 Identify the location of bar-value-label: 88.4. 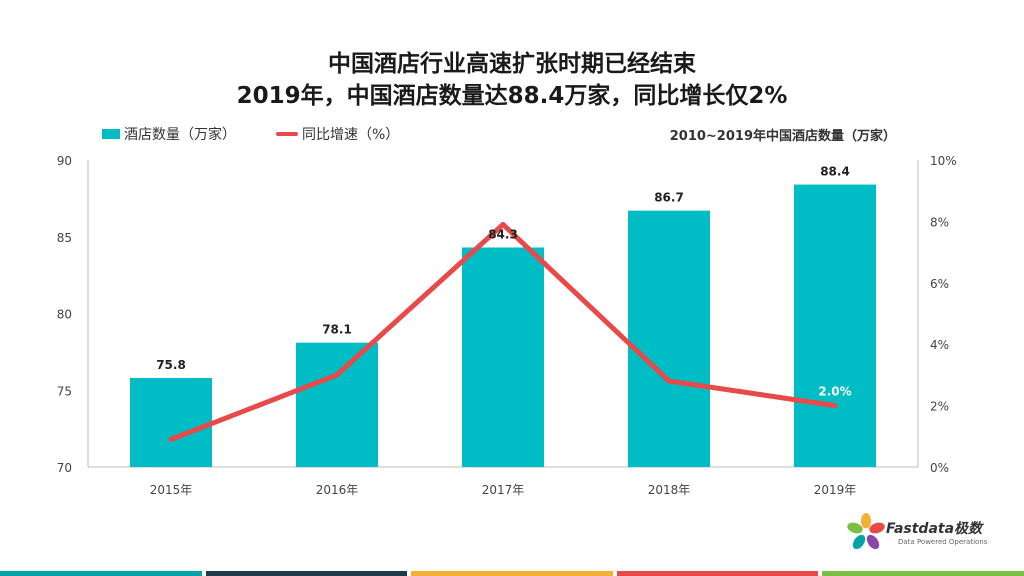
(835, 172).